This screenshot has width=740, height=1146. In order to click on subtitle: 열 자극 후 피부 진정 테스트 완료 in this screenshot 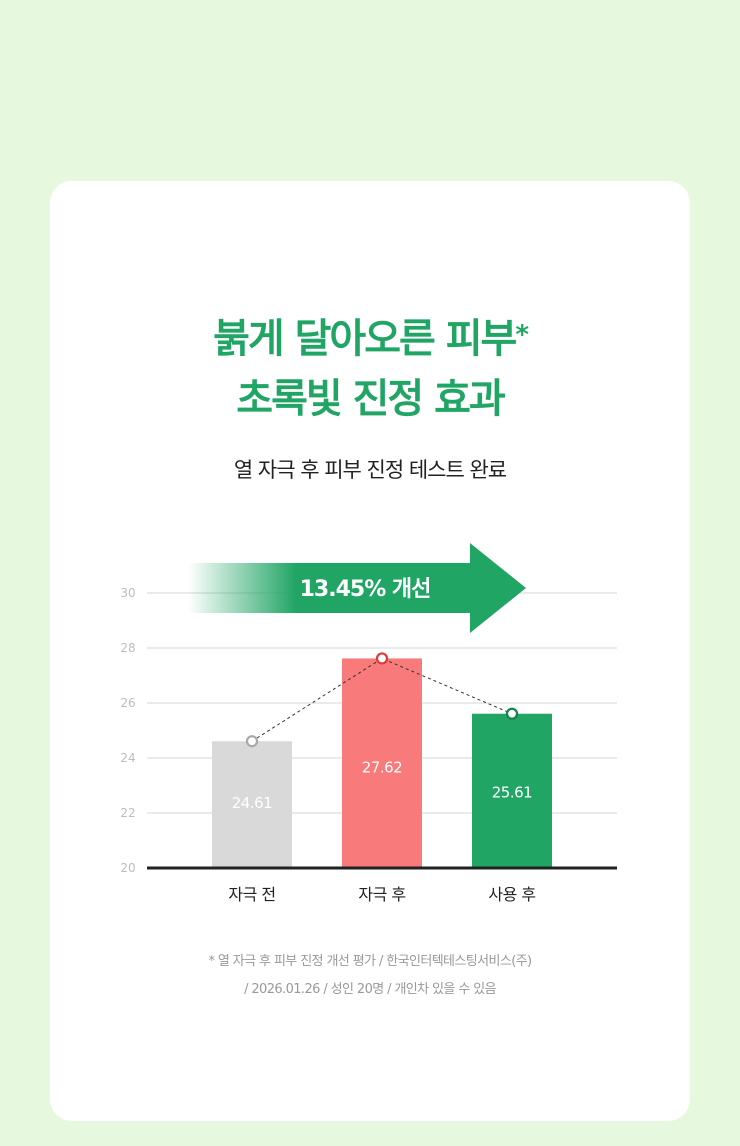, I will do `click(370, 470)`.